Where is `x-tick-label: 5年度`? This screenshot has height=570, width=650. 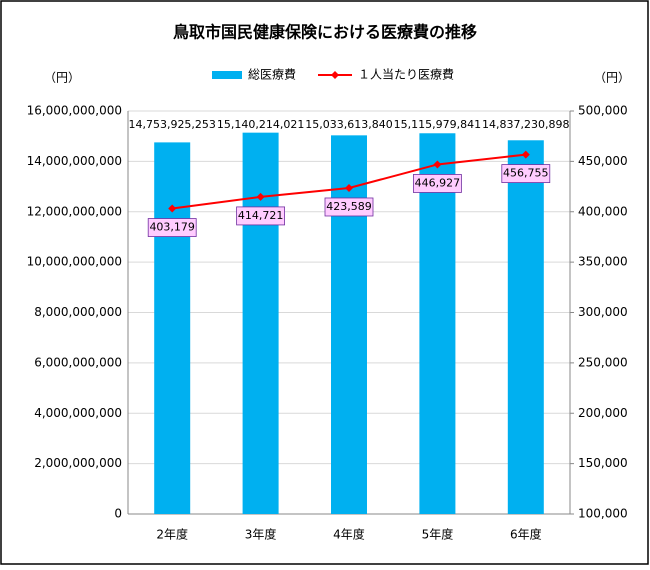
x-tick-label: 5年度 is located at coordinates (438, 534).